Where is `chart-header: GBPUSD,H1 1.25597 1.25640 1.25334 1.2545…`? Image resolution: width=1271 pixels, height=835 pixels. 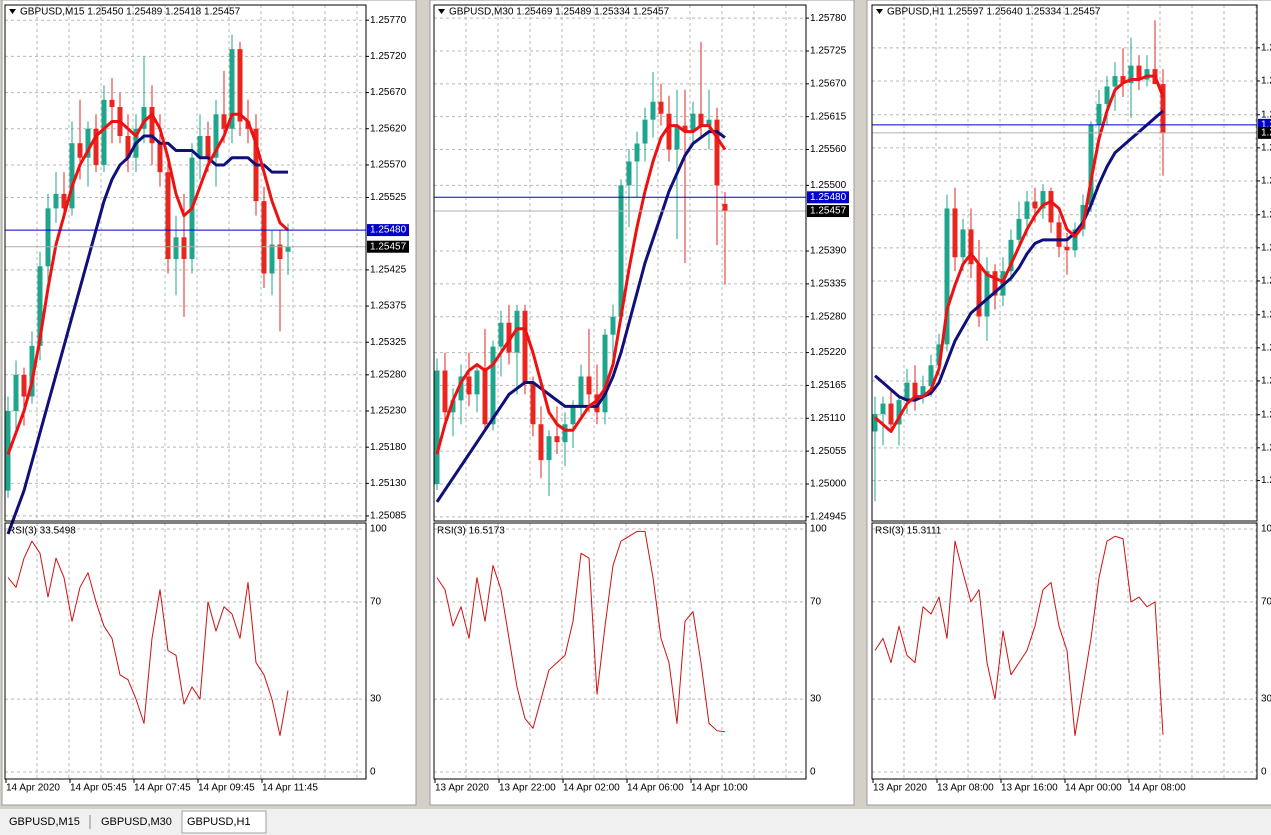
chart-header: GBPUSD,H1 1.25597 1.25640 1.25334 1.2545… is located at coordinates (994, 12).